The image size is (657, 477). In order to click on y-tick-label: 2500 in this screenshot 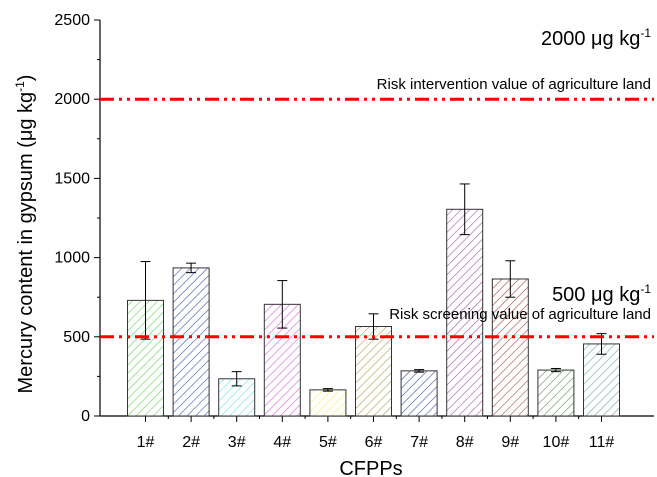, I will do `click(72, 20)`.